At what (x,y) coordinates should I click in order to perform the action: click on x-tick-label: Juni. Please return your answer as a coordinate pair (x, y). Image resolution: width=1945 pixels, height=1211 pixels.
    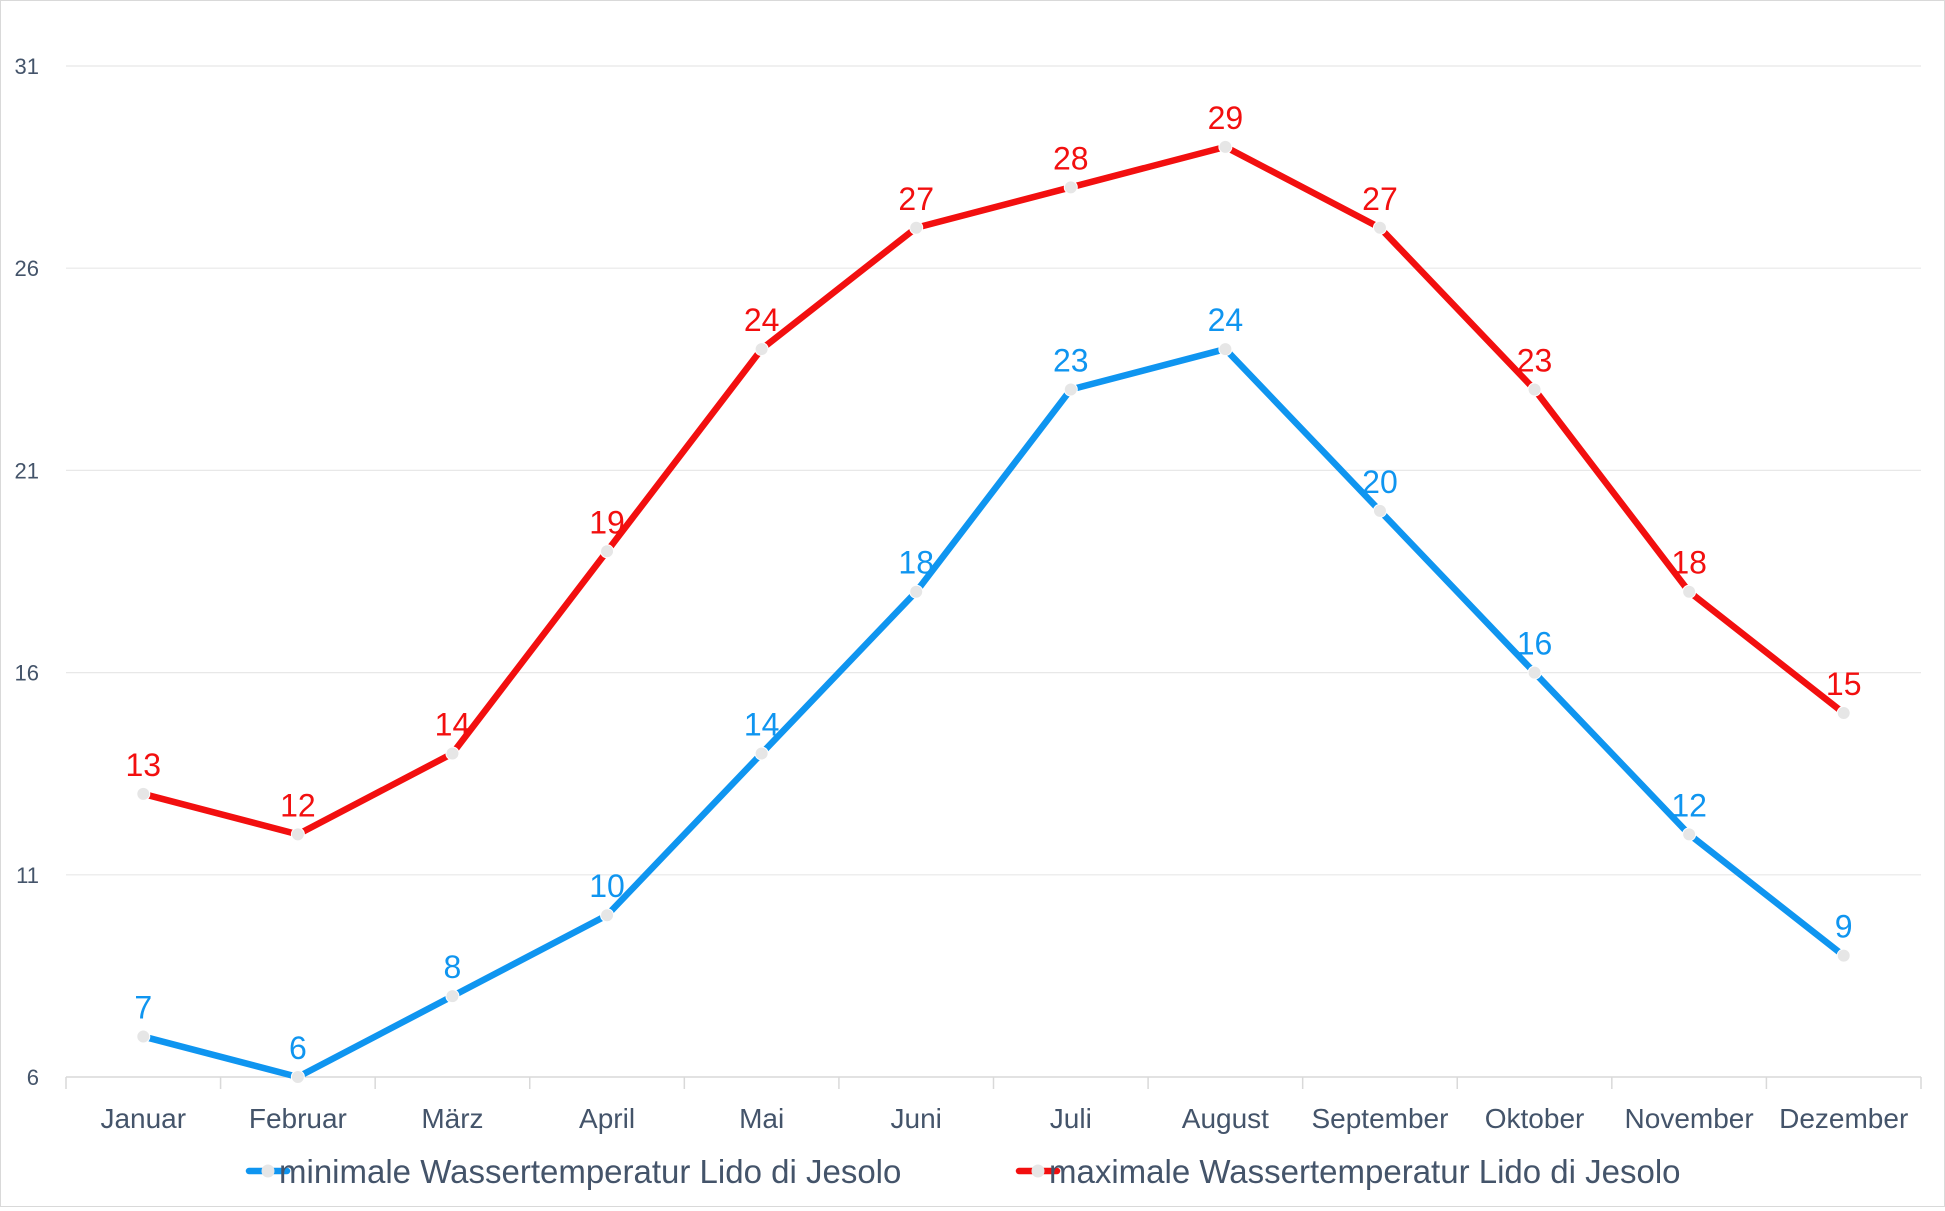
    Looking at the image, I should click on (916, 1118).